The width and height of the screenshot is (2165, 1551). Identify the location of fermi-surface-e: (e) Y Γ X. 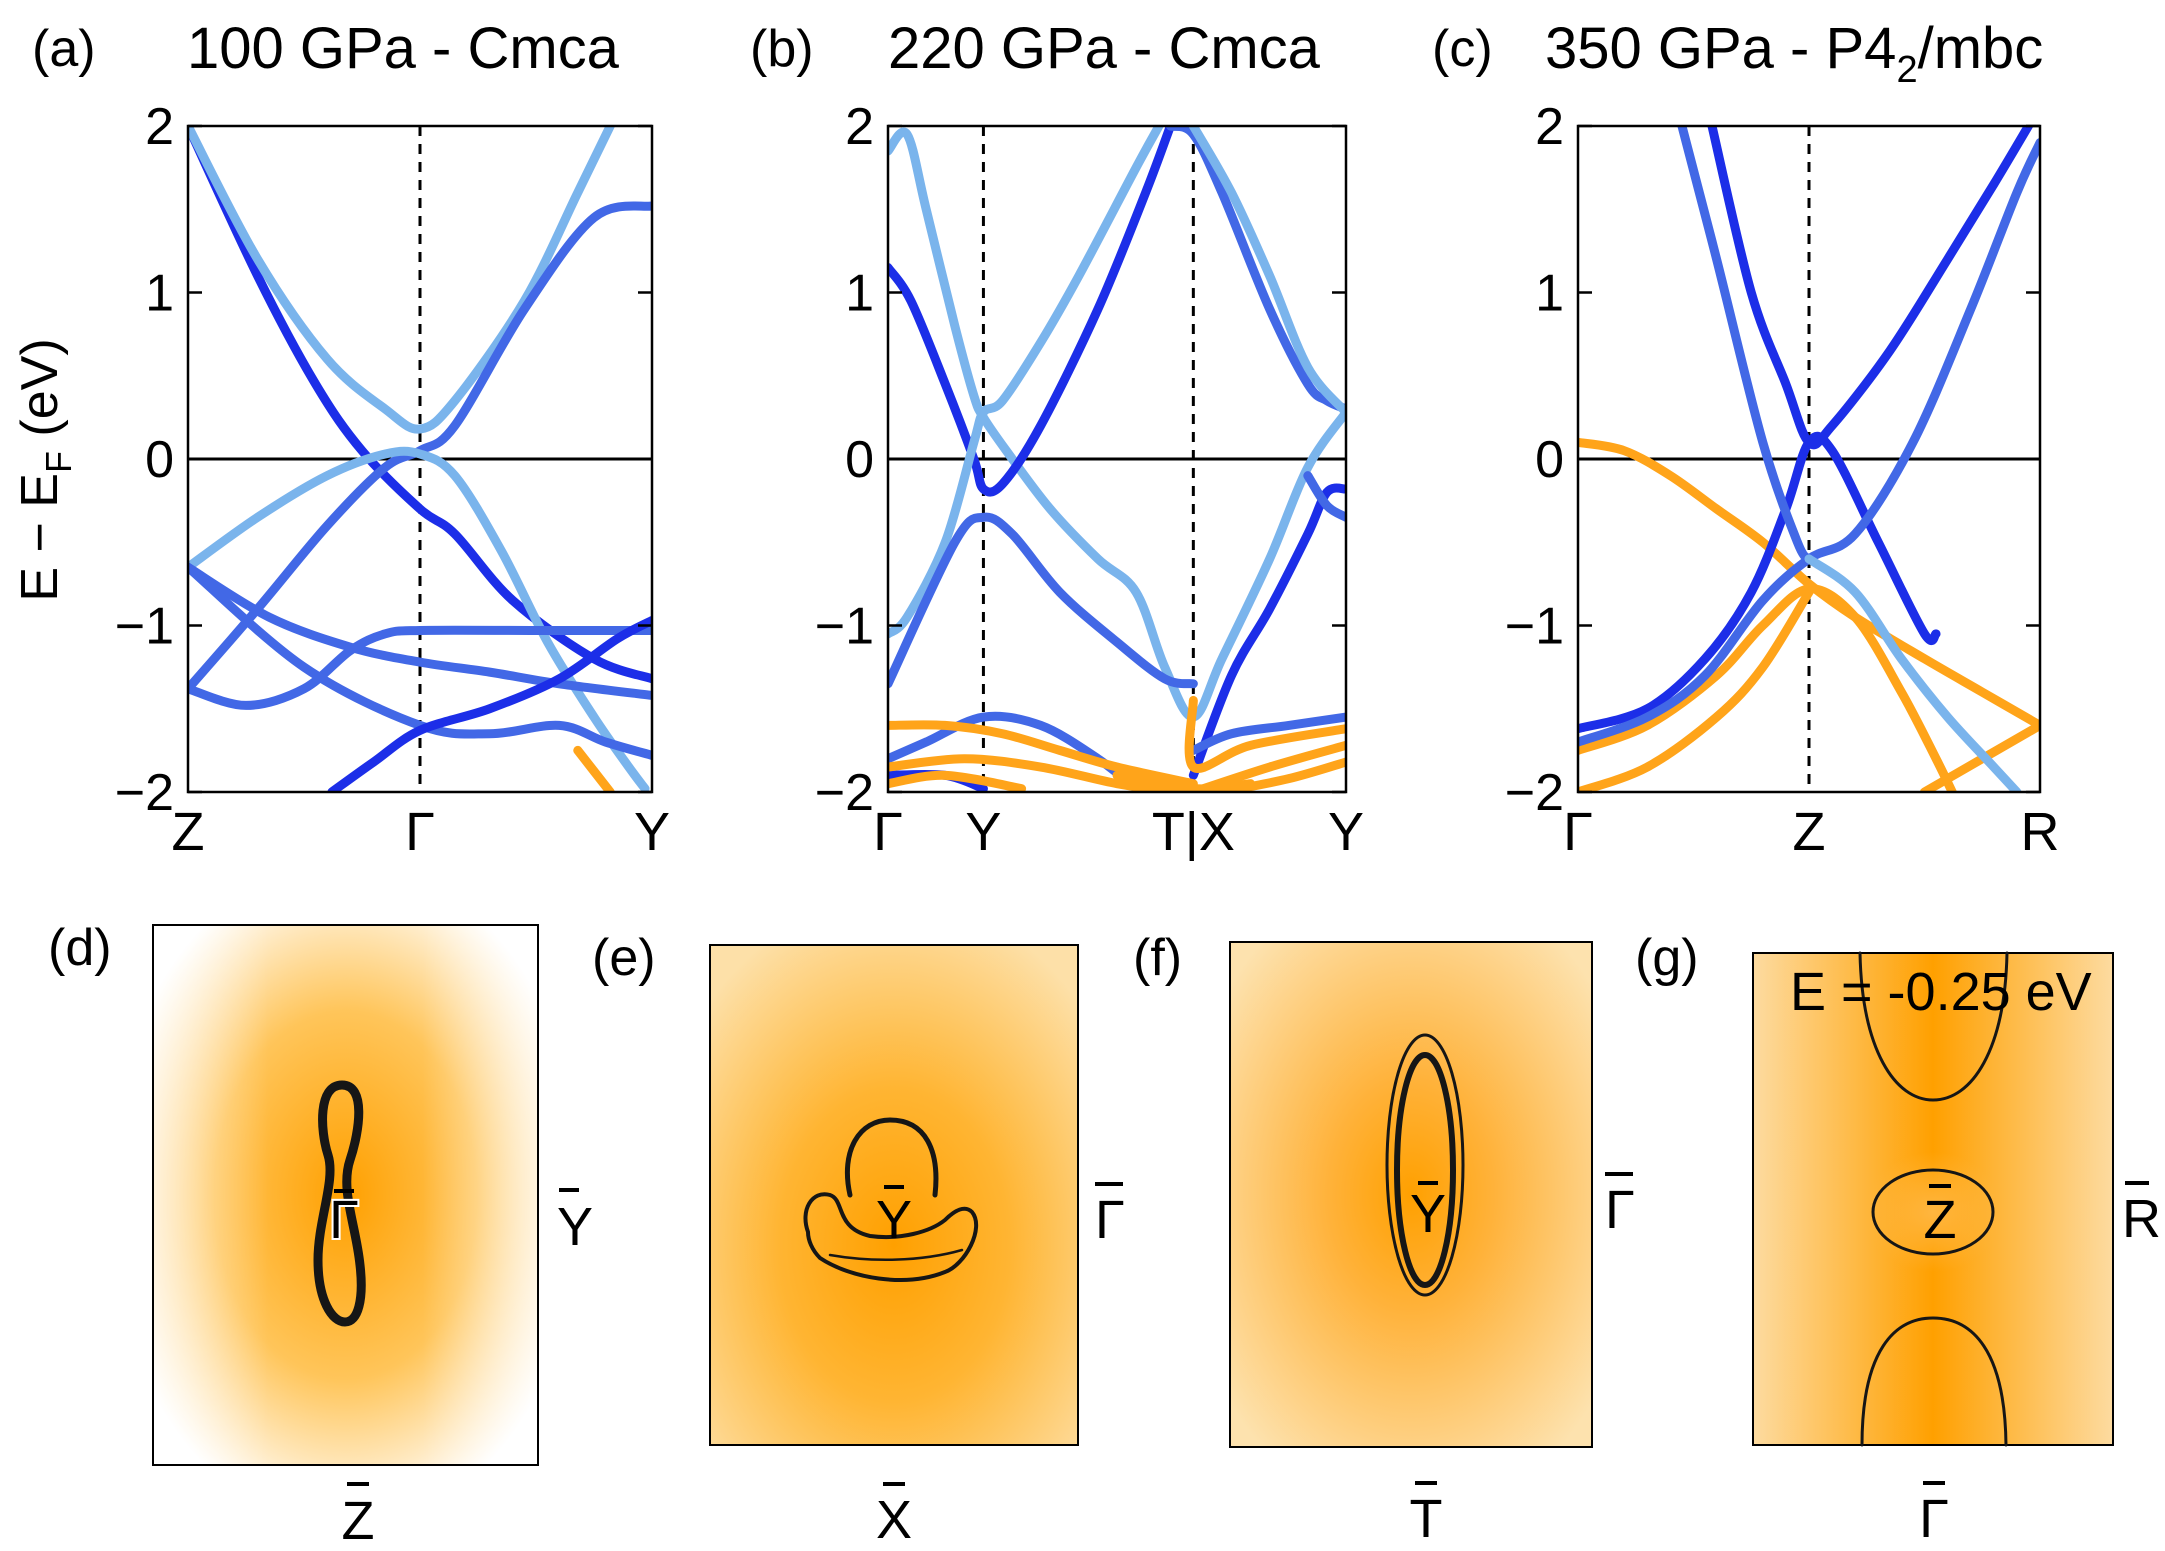
(858, 1239).